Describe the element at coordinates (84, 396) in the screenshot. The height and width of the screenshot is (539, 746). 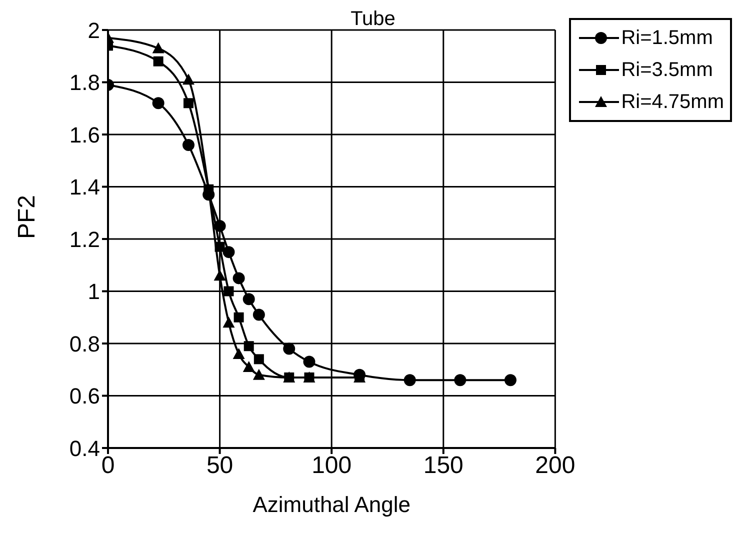
I see `y-tick-label: 0.6` at that location.